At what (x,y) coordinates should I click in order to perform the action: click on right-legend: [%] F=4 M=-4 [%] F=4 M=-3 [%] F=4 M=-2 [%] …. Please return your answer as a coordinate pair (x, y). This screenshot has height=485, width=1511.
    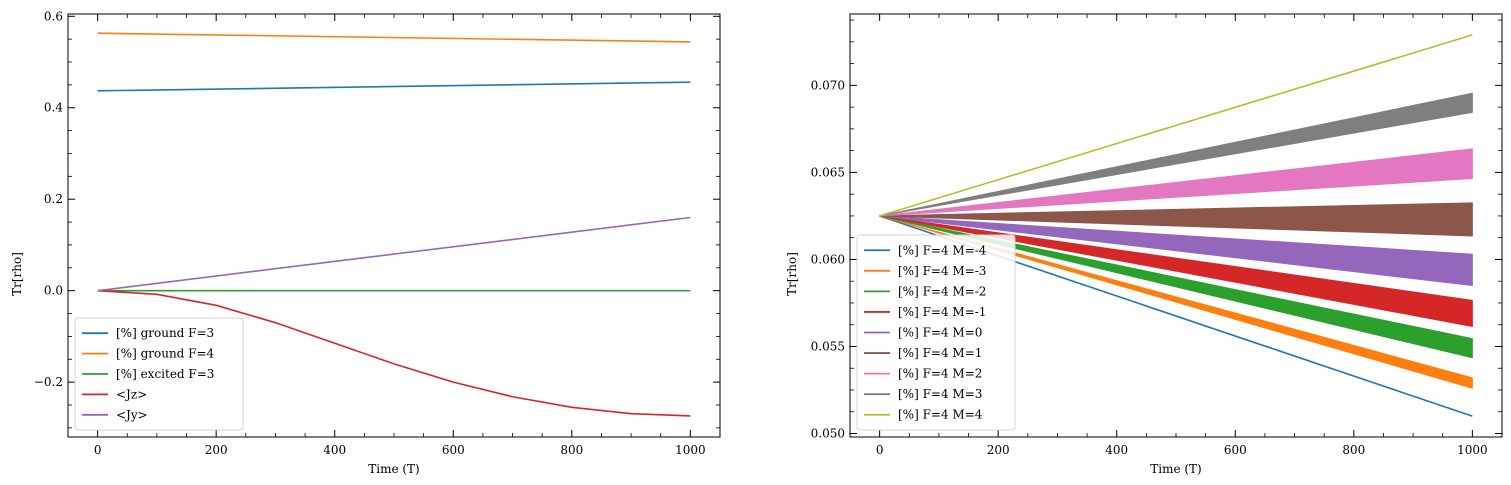
    Looking at the image, I should click on (936, 332).